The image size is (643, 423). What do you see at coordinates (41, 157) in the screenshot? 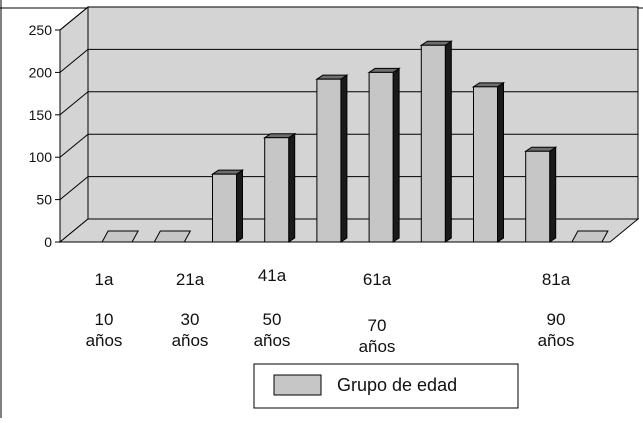
I see `y-tick-label: 100` at bounding box center [41, 157].